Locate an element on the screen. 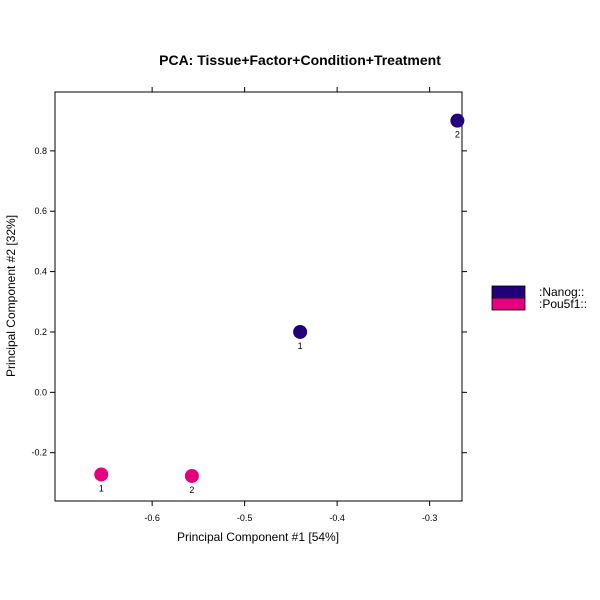  y-tick-label: 0.4 is located at coordinates (40, 272).